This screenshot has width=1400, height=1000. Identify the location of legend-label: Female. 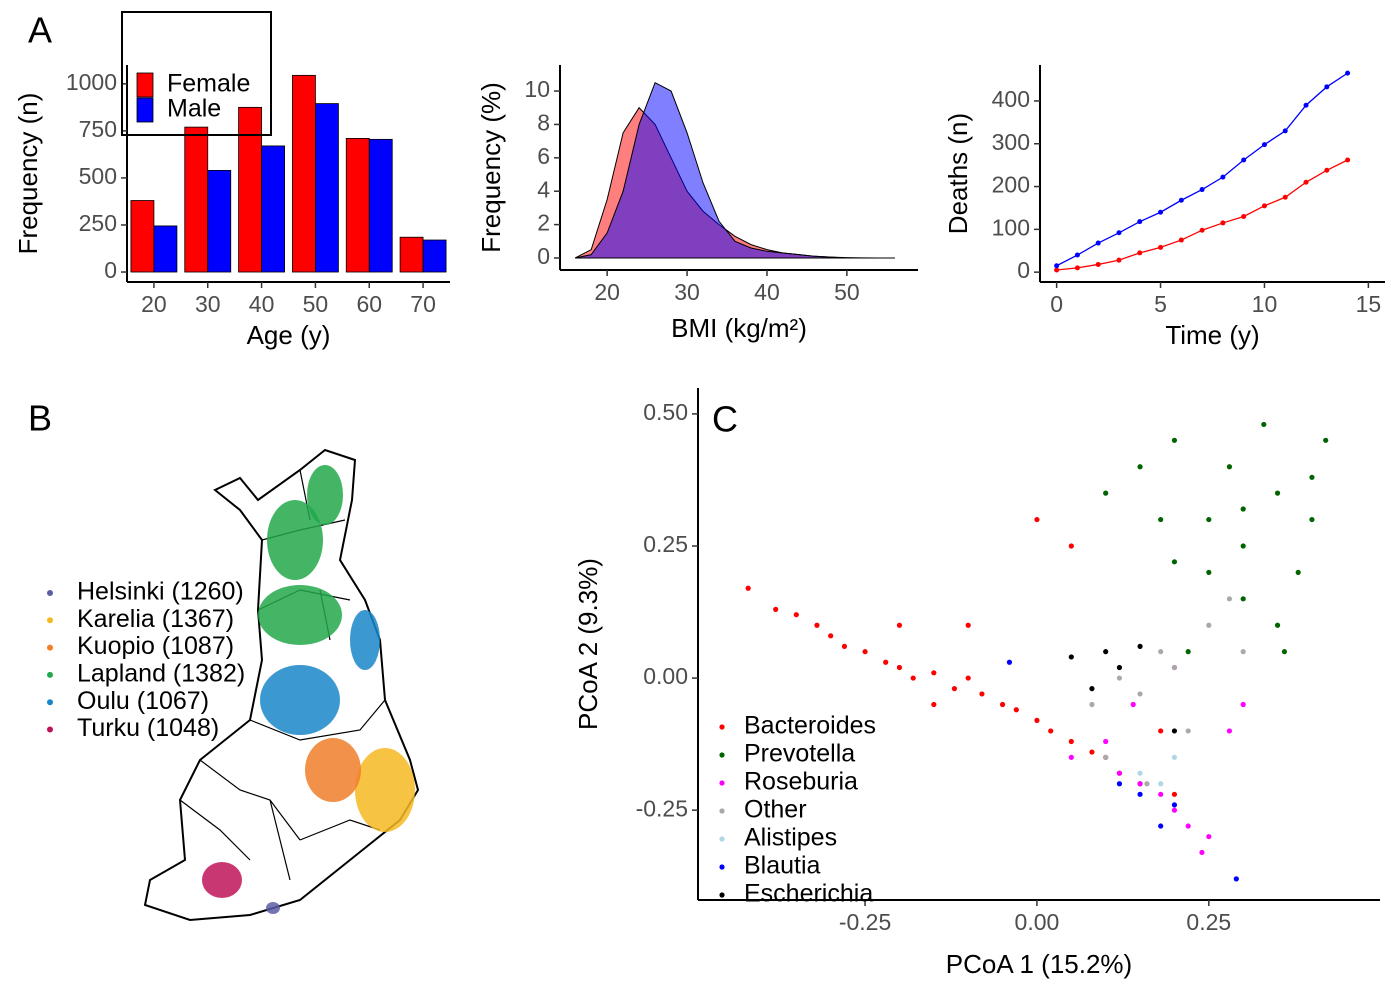
(208, 84).